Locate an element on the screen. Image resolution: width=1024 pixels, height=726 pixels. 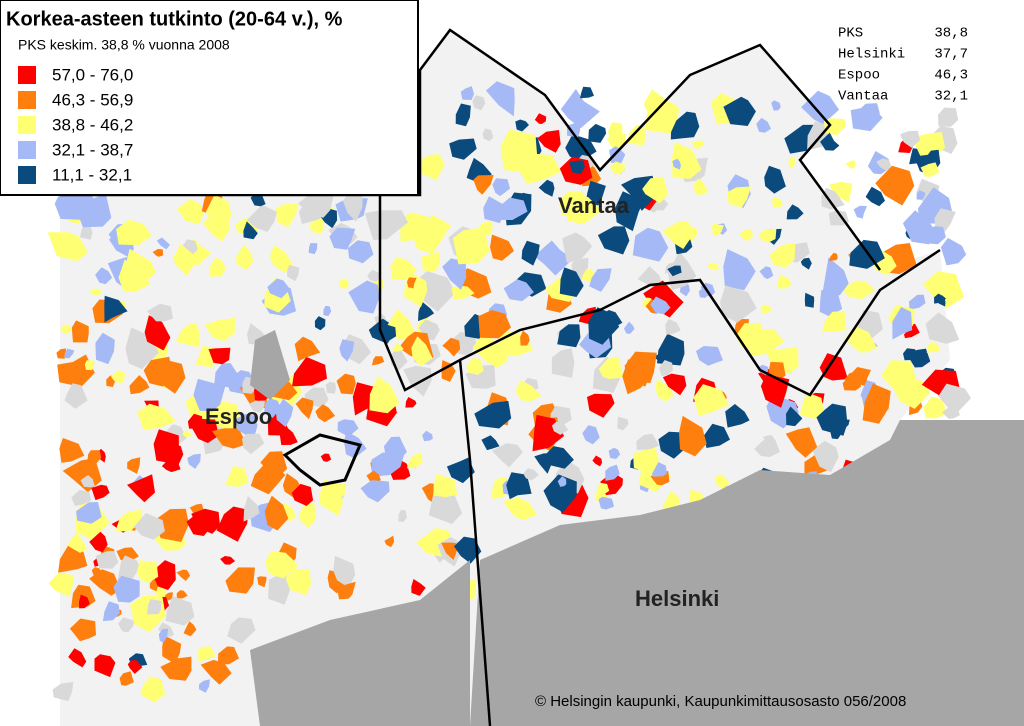
legend-label: 38,8 - 46,2 is located at coordinates (92, 124).